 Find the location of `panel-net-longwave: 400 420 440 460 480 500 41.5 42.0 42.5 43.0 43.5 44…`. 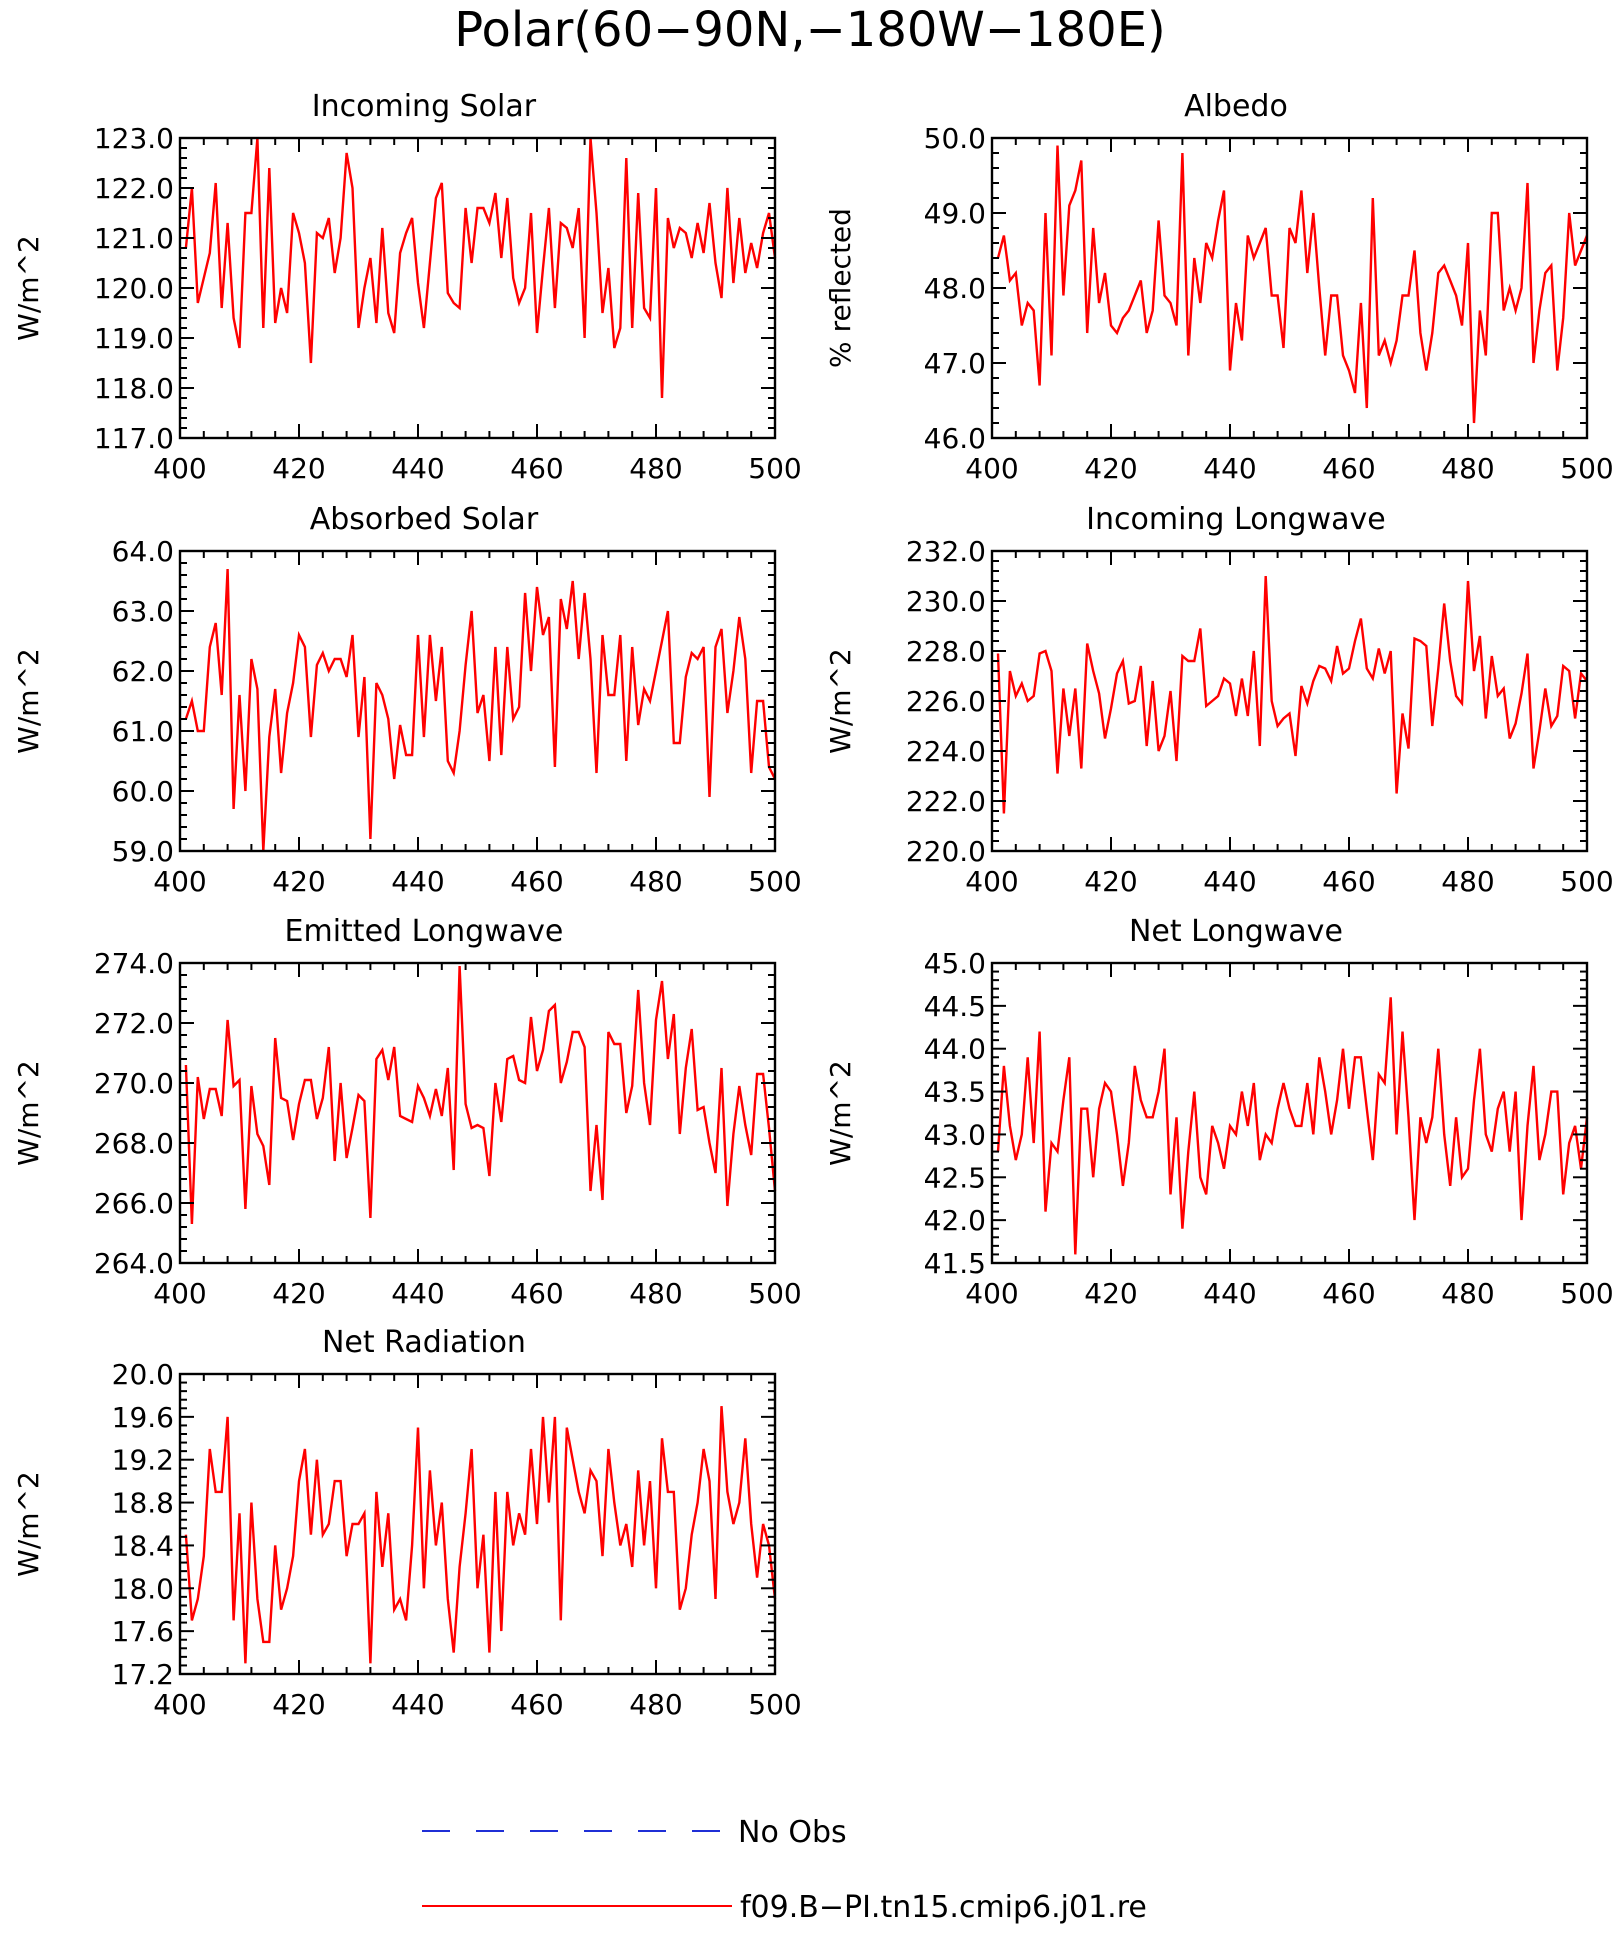

panel-net-longwave: 400 420 440 460 480 500 41.5 42.0 42.5 43.0 43.5 44… is located at coordinates (1219, 1112).